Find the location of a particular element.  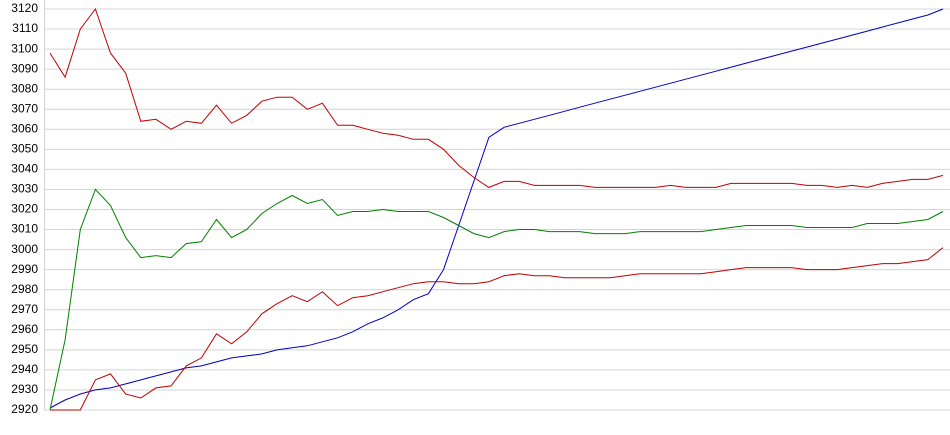

y-tick-label: 3060 is located at coordinates (24, 128).